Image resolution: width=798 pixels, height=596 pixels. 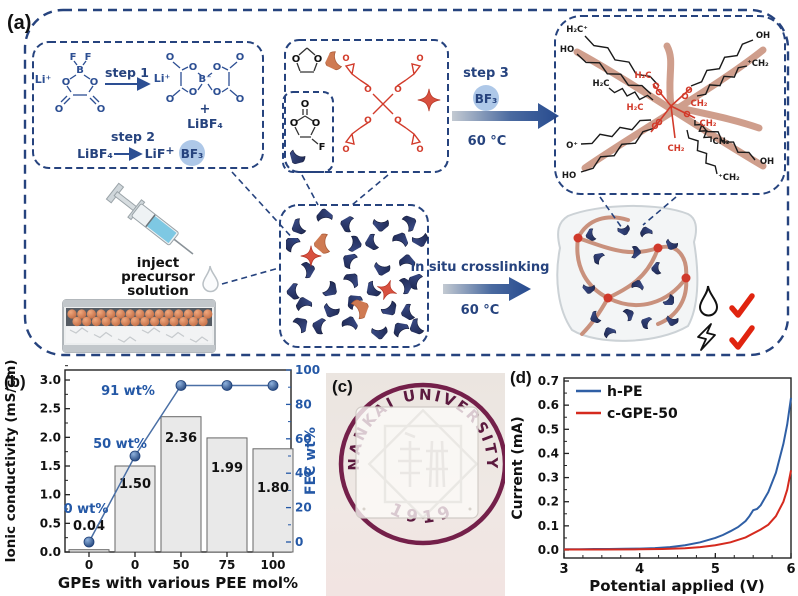 What do you see at coordinates (88, 57) in the screenshot?
I see `f-atom: F` at bounding box center [88, 57].